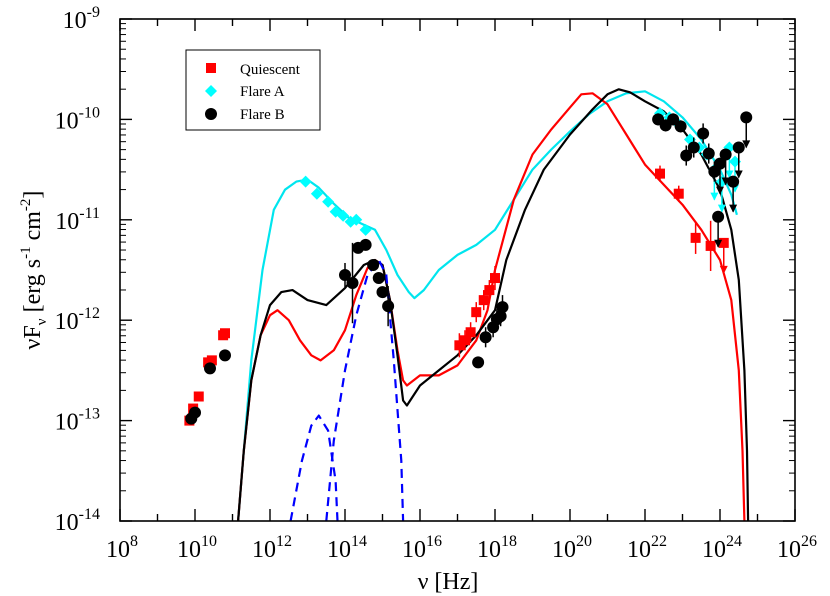 This screenshot has height=596, width=830. I want to click on legend-marker-quiescent, so click(211, 68).